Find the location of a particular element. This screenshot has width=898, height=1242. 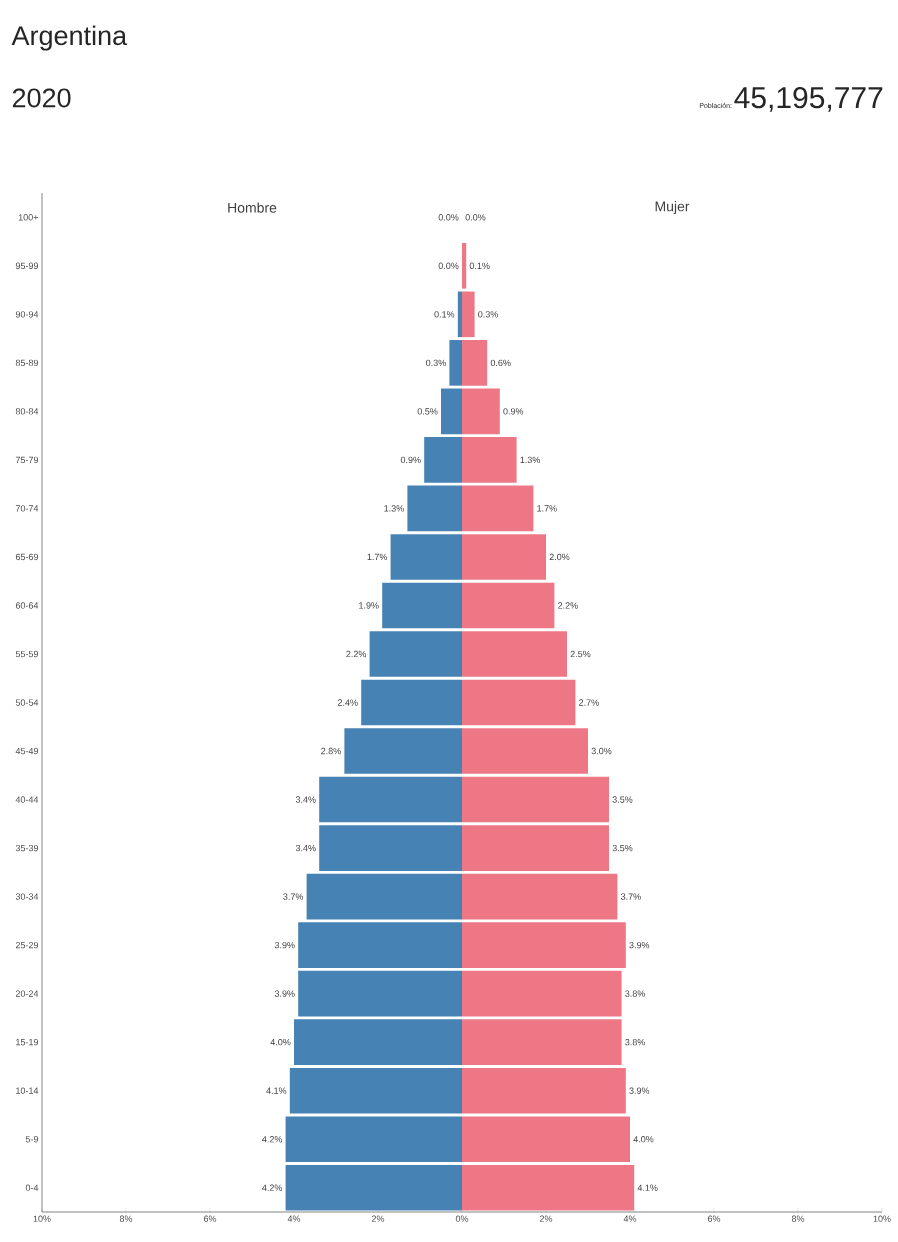

y-tick-label: 80-84 is located at coordinates (27, 411).